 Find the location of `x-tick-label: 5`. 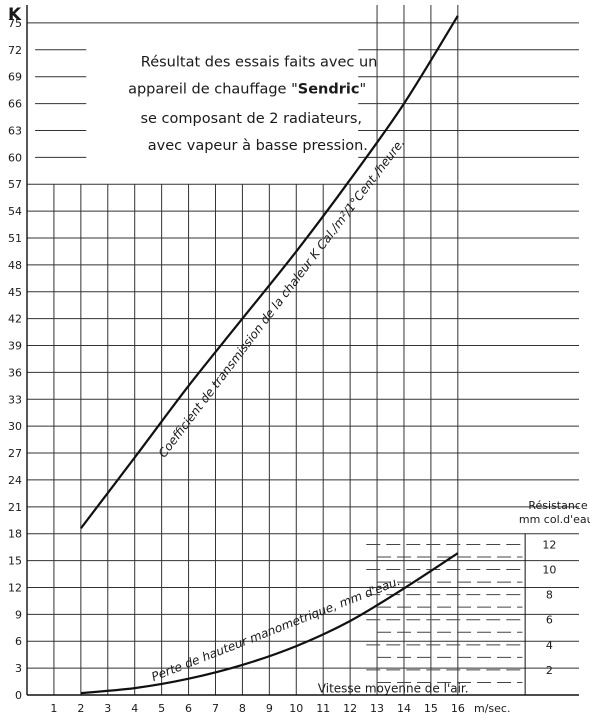

x-tick-label: 5 is located at coordinates (161, 708).